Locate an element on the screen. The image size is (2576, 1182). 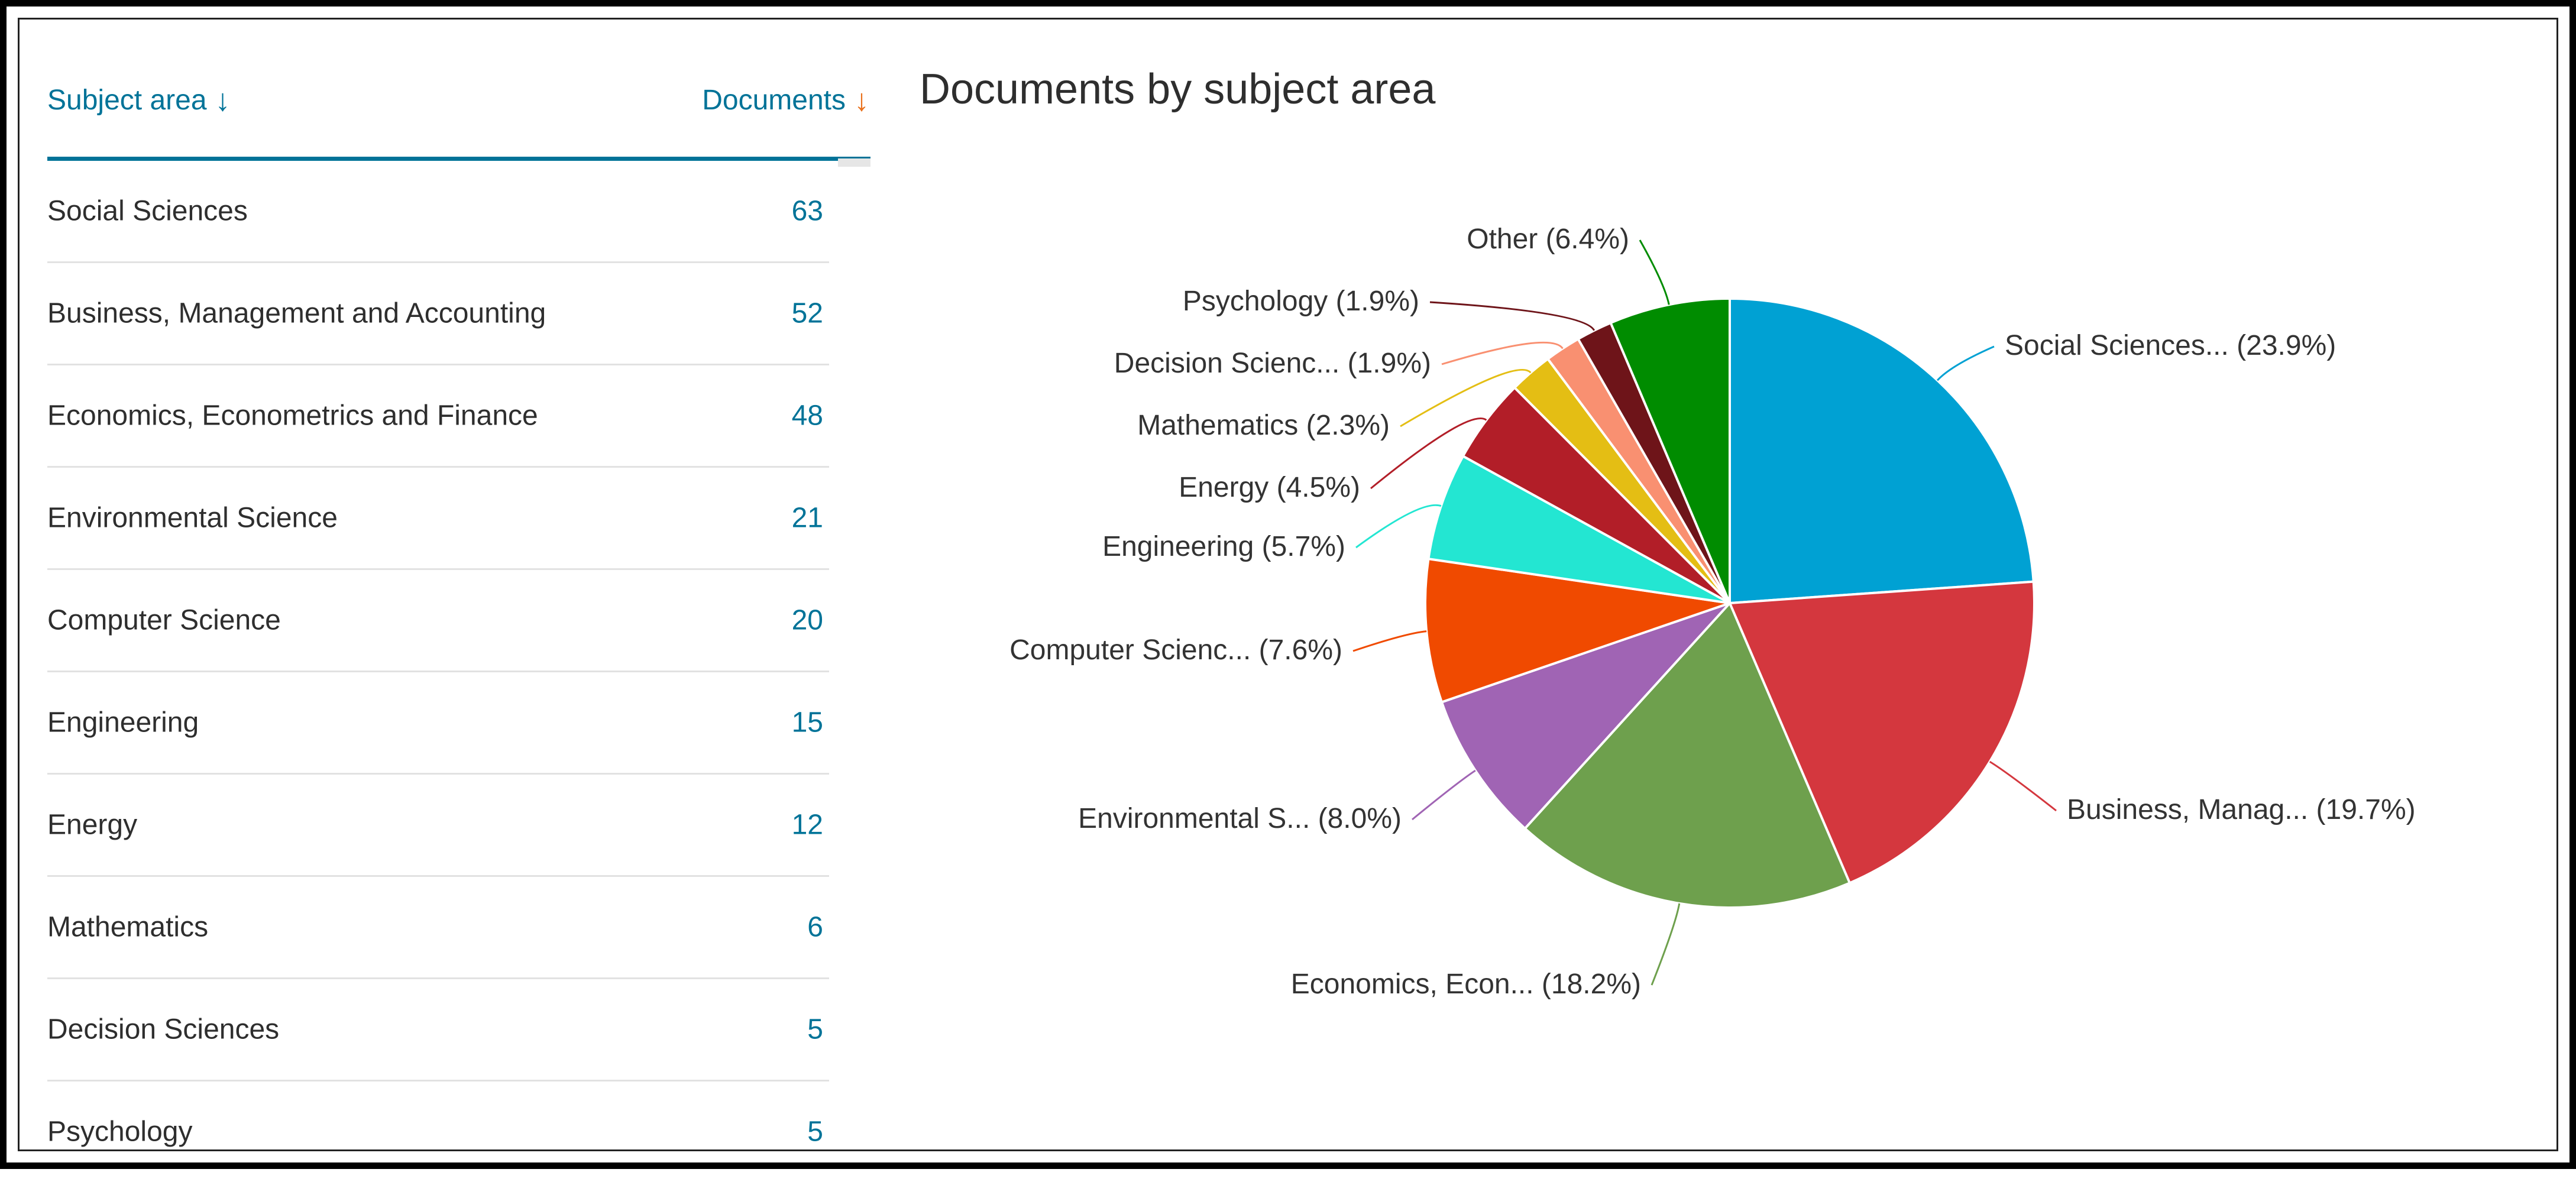
subject-area-name: Economics, Econometrics and Finance is located at coordinates (293, 416).